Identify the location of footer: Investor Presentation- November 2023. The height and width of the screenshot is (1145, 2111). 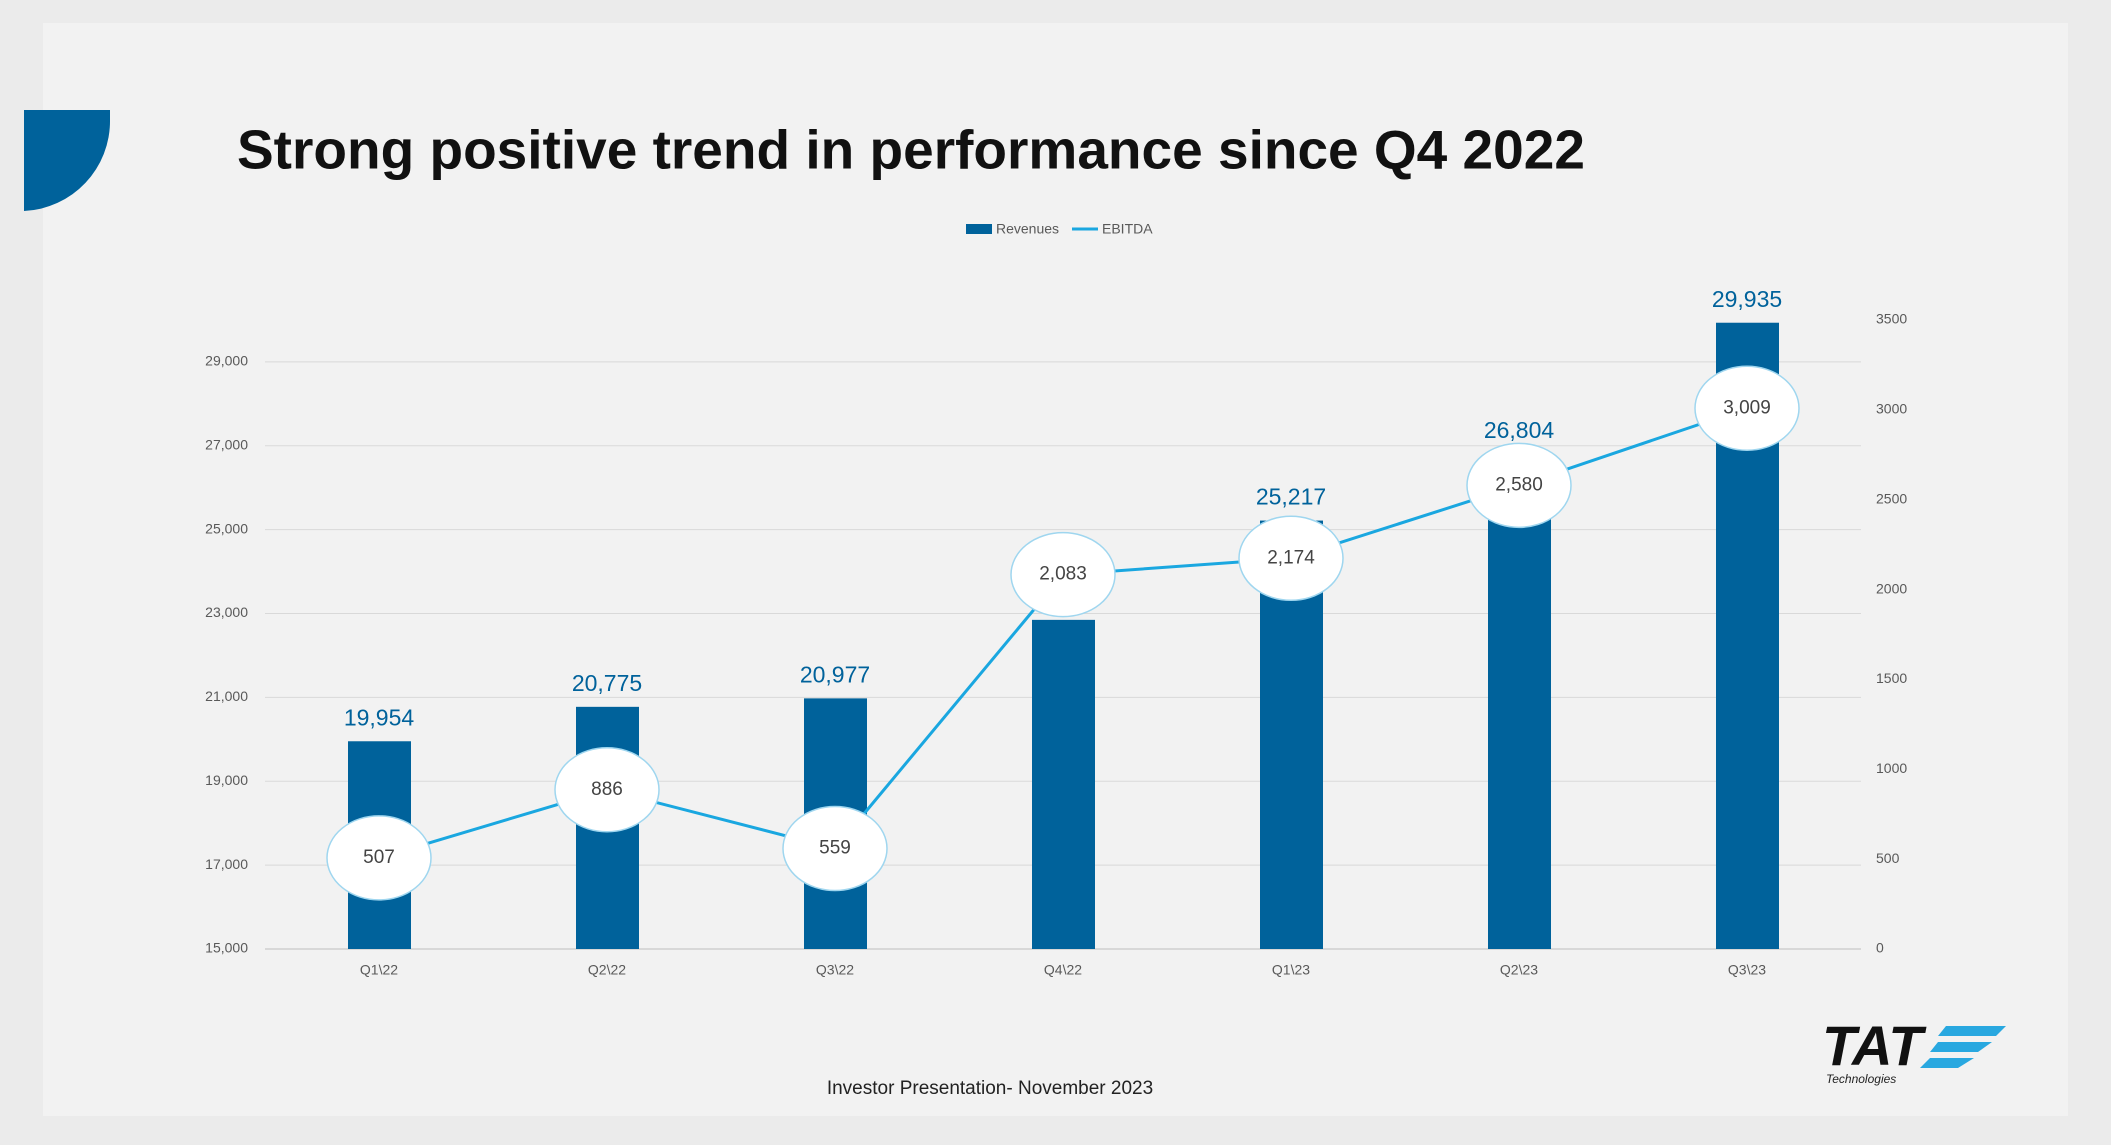
(990, 1088).